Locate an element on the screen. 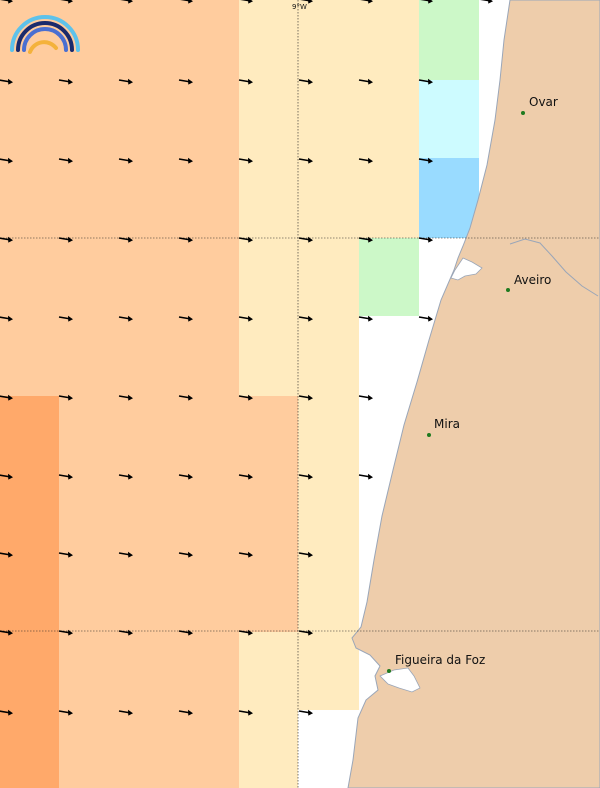 The height and width of the screenshot is (788, 600). city-dot-figueira is located at coordinates (389, 671).